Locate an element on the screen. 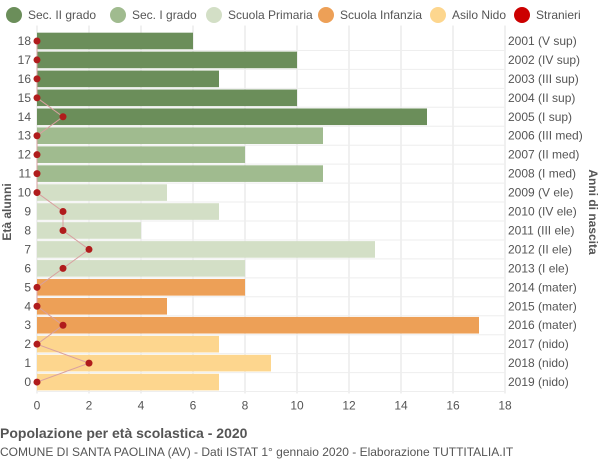 The height and width of the screenshot is (460, 600). y-tick-label-age: 2 is located at coordinates (27, 344).